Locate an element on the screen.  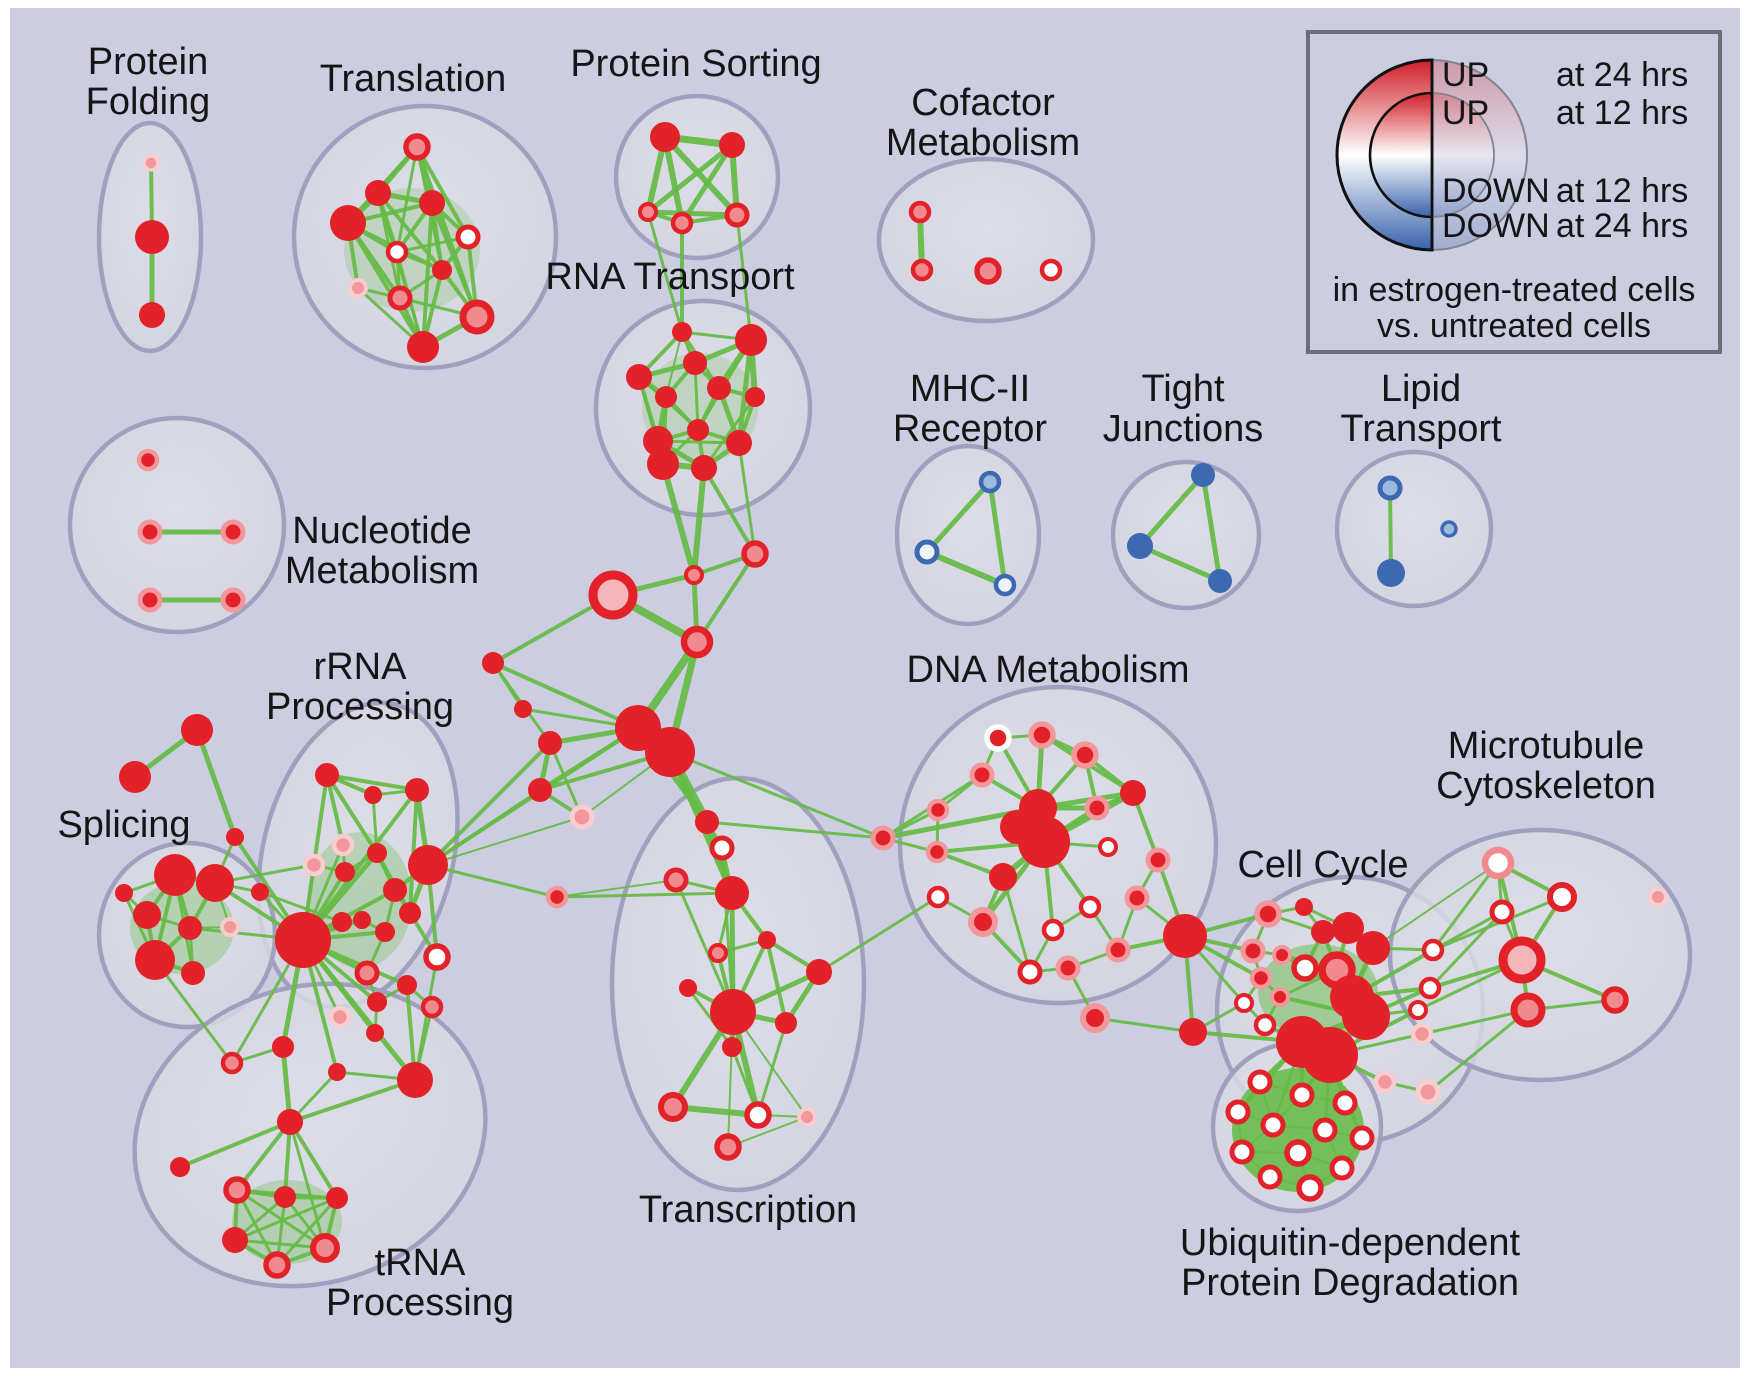
legend-time-3: at 24 hrs is located at coordinates (1622, 226).